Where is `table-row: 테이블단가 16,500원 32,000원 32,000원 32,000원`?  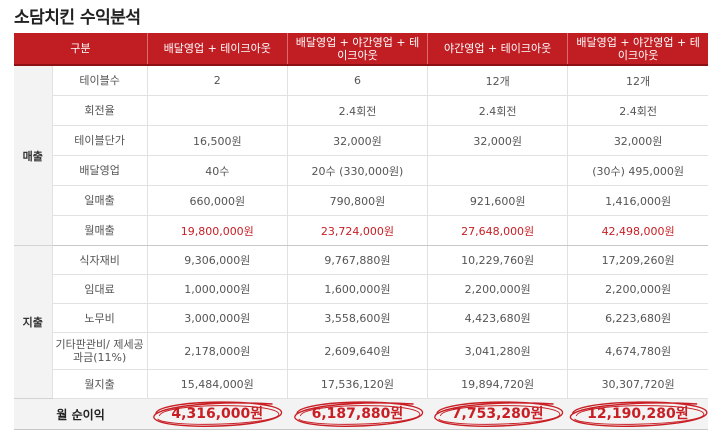 table-row: 테이블단가 16,500원 32,000원 32,000원 32,000원 is located at coordinates (361, 140).